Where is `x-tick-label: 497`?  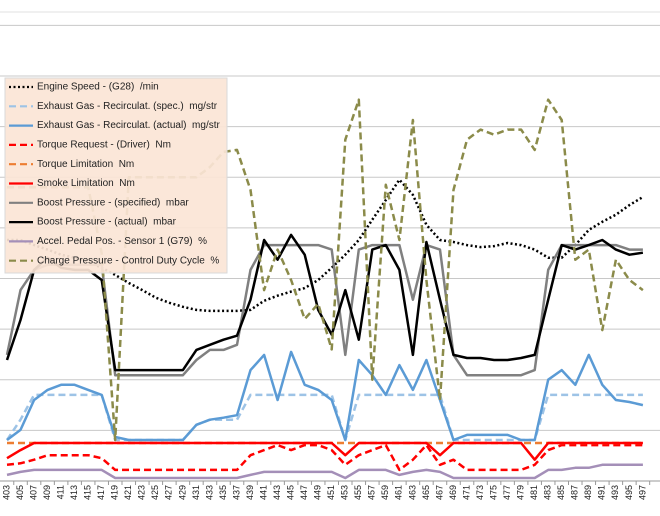 x-tick-label: 497 is located at coordinates (642, 492).